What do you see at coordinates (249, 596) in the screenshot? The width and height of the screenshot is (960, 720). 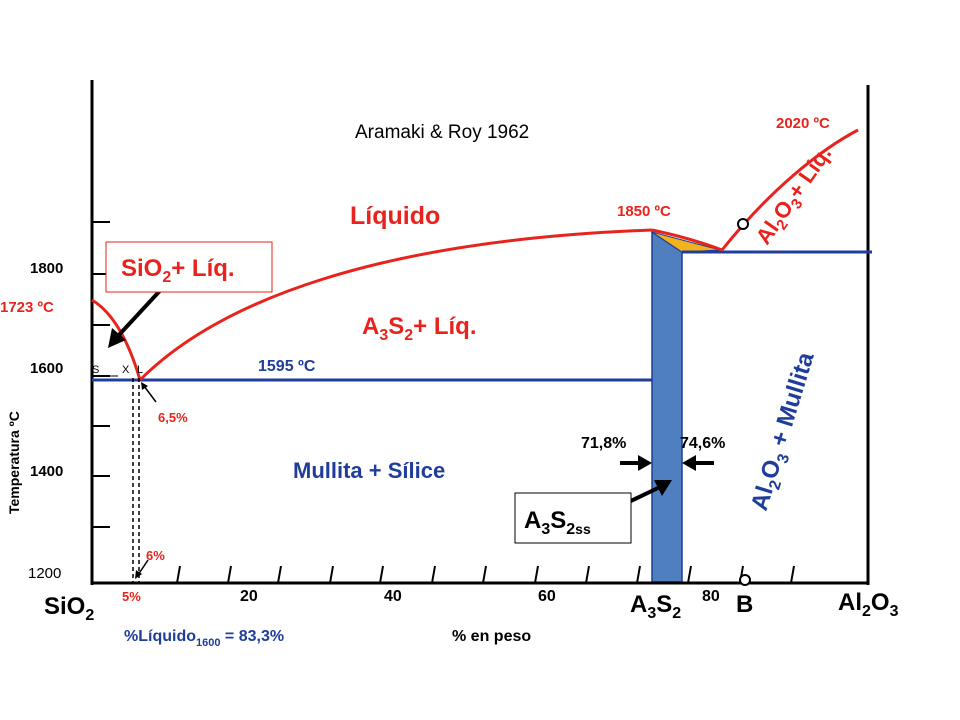 I see `comp-tick-20: 20` at bounding box center [249, 596].